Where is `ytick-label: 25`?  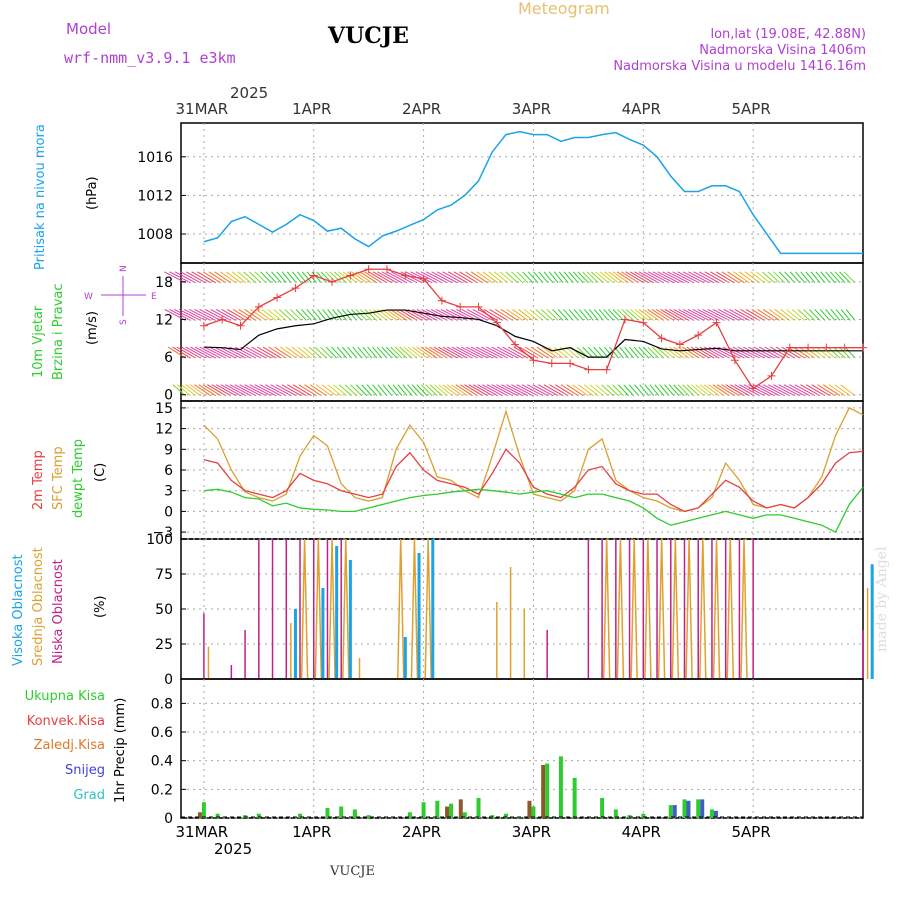
ytick-label: 25 is located at coordinates (164, 645).